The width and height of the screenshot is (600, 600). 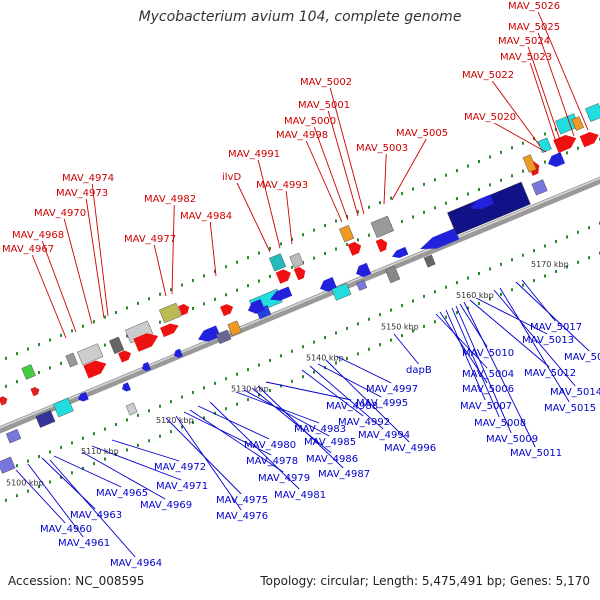 What do you see at coordinates (500, 423) in the screenshot?
I see `reverse-gene-label: MAV_5008` at bounding box center [500, 423].